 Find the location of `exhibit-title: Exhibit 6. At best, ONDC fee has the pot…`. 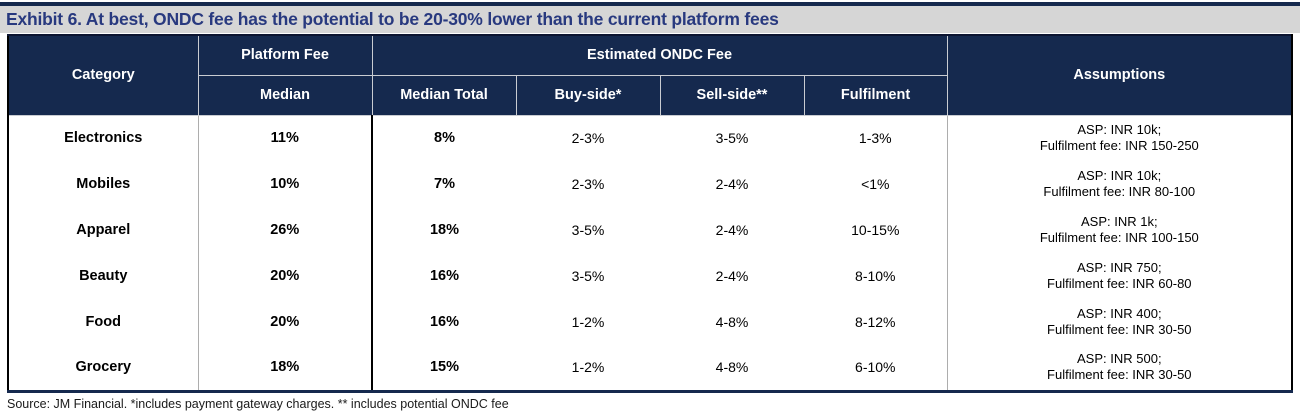

exhibit-title: Exhibit 6. At best, ONDC fee has the pot… is located at coordinates (650, 19).